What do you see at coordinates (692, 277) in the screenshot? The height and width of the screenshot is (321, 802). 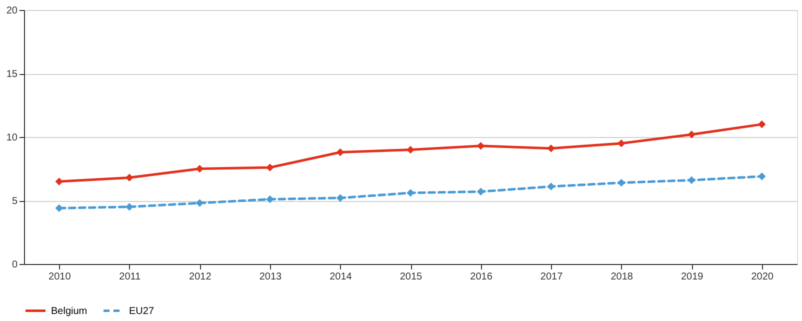 I see `x-tick-label: 2019` at bounding box center [692, 277].